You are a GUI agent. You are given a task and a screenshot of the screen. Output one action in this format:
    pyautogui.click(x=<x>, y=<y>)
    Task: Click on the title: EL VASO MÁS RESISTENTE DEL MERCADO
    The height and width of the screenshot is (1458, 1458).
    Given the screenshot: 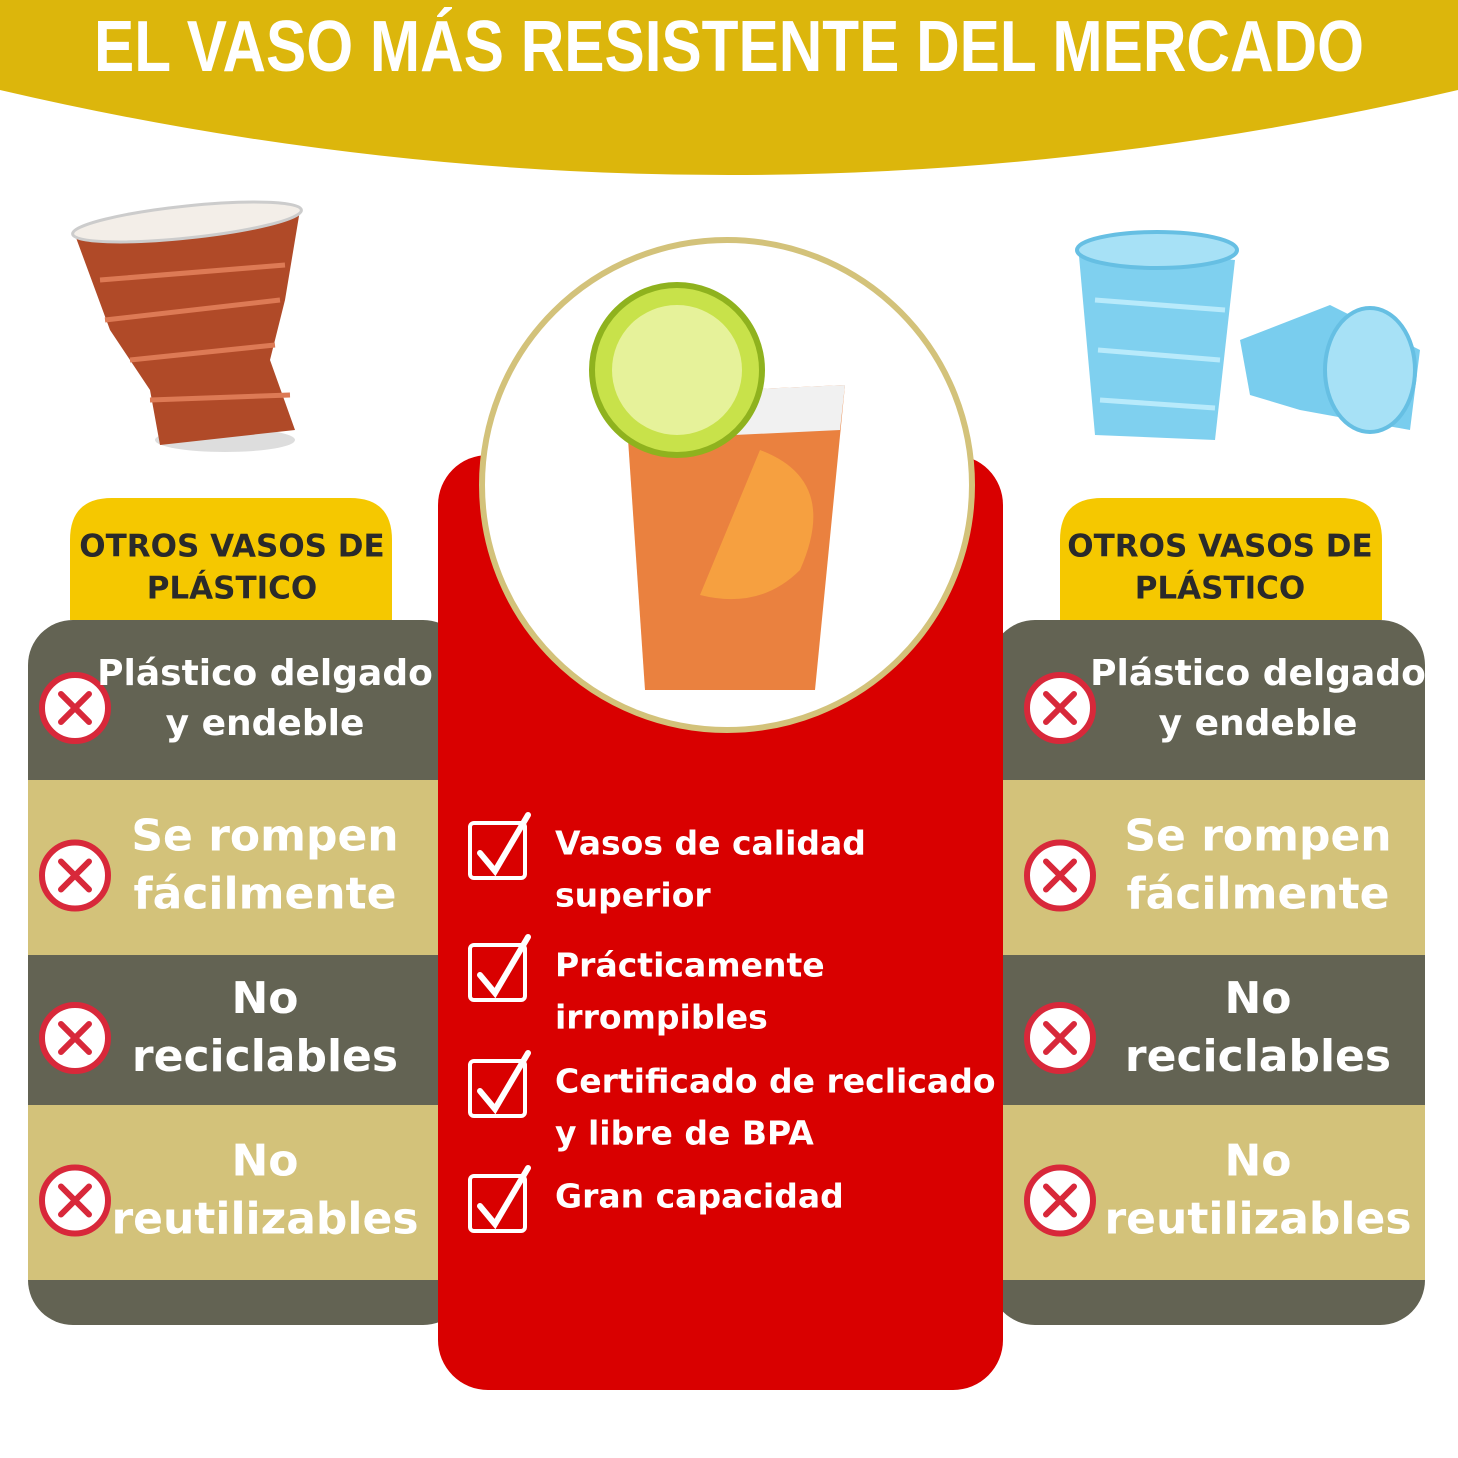 What is the action you would take?
    pyautogui.click(x=729, y=47)
    